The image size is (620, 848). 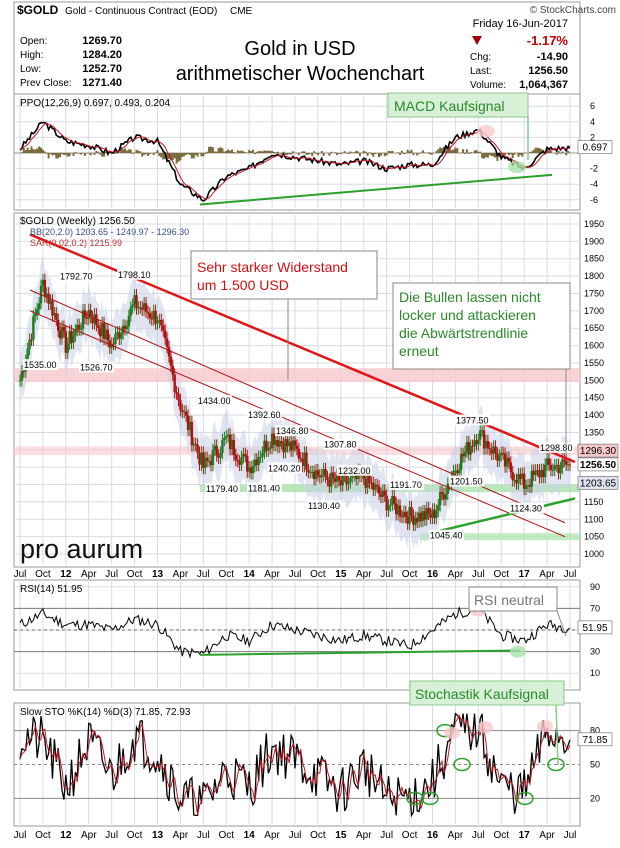 What do you see at coordinates (226, 574) in the screenshot?
I see `x-tick-label: Oct` at bounding box center [226, 574].